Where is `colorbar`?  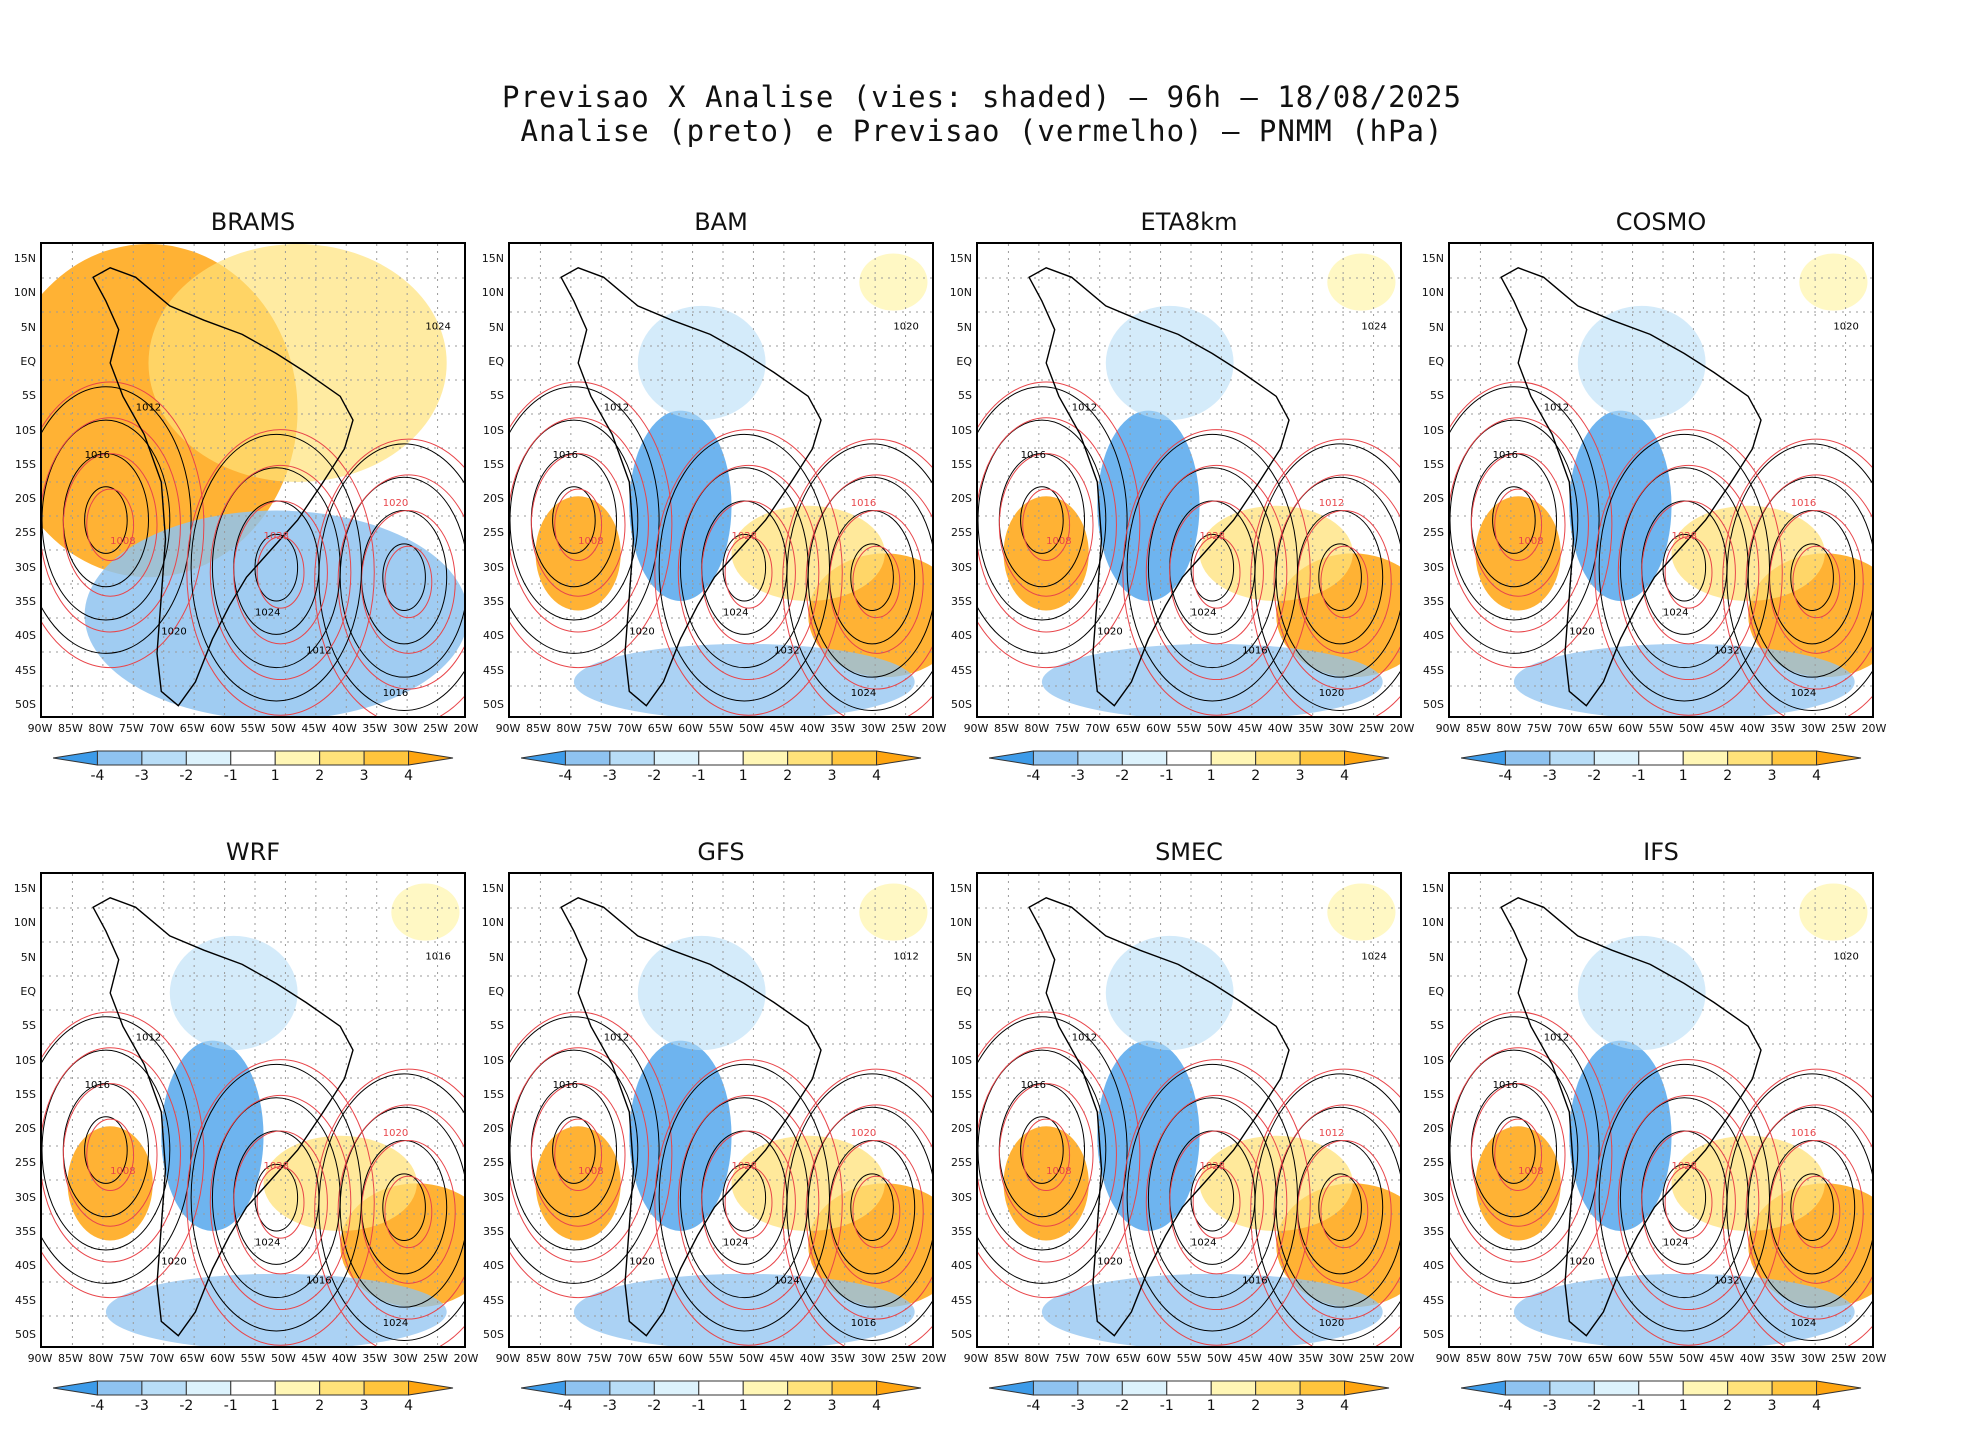
colorbar is located at coordinates (1190, 1390).